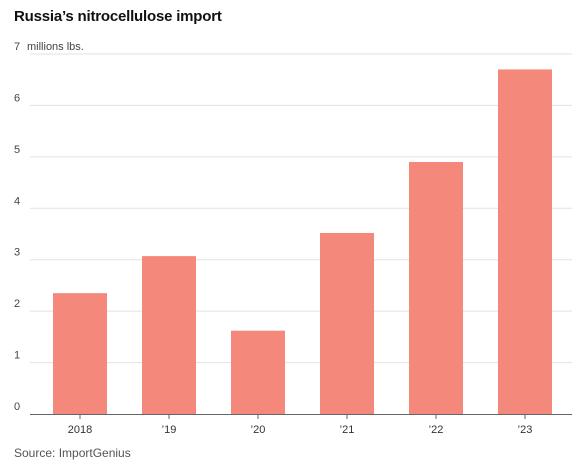 Image resolution: width=586 pixels, height=471 pixels. What do you see at coordinates (72, 453) in the screenshot?
I see `chart-source: Source: ImportGenius` at bounding box center [72, 453].